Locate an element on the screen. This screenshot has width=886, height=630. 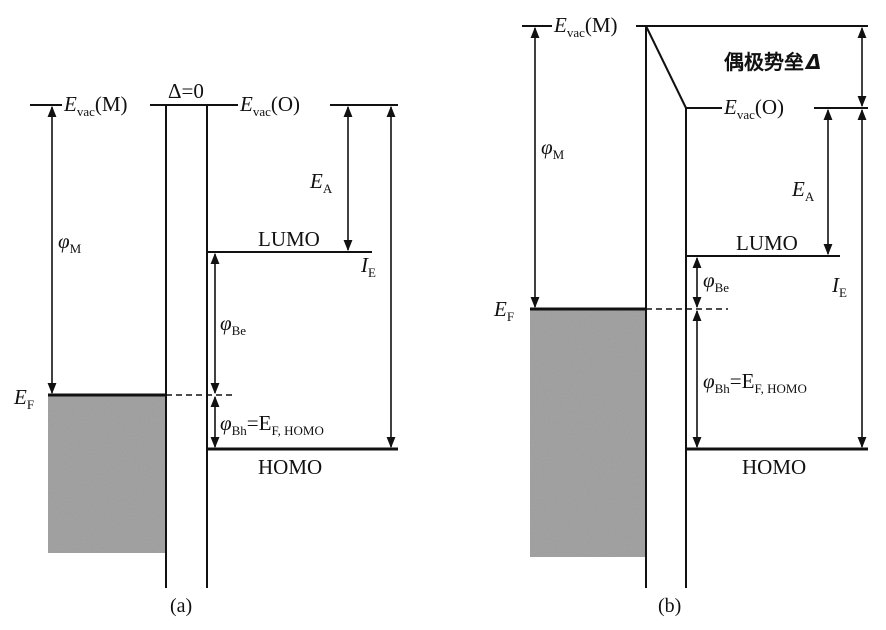
ef-label-a: EF is located at coordinates (23, 398).